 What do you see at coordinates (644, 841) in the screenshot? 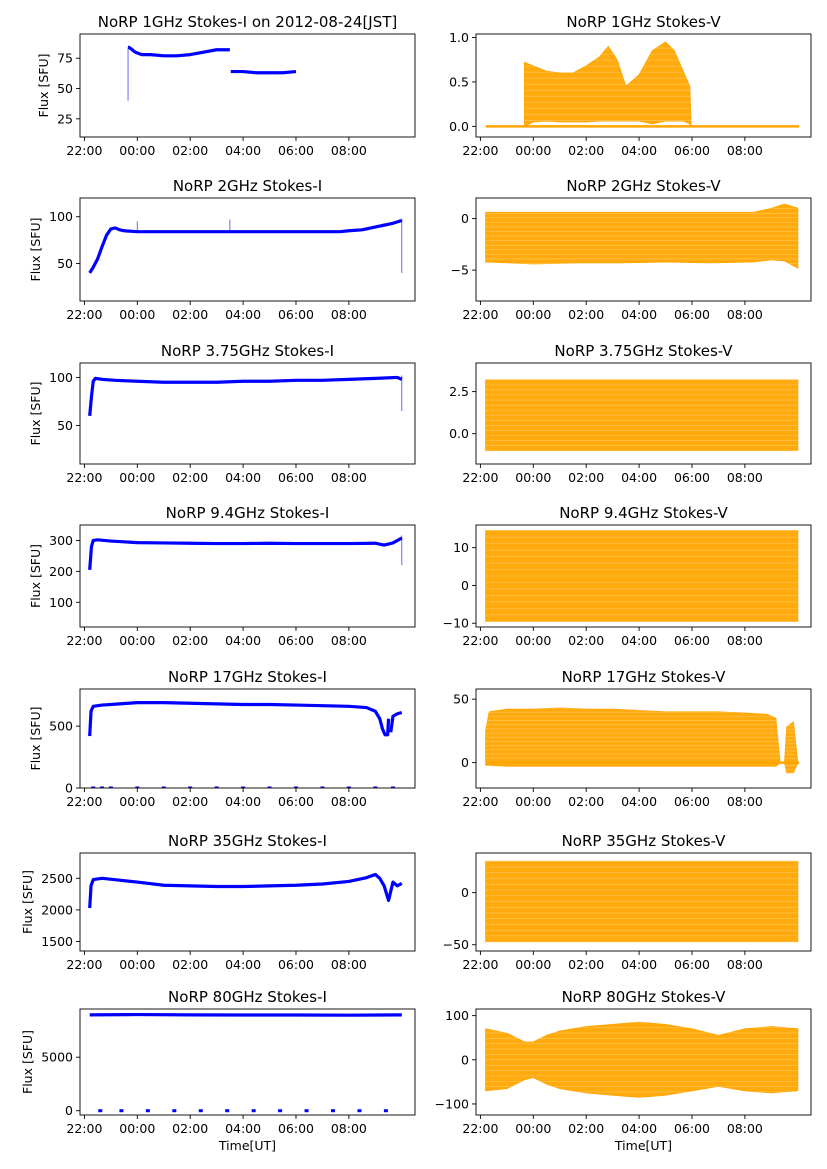
I see `panel-title: NoRP 35GHz Stokes-V` at bounding box center [644, 841].